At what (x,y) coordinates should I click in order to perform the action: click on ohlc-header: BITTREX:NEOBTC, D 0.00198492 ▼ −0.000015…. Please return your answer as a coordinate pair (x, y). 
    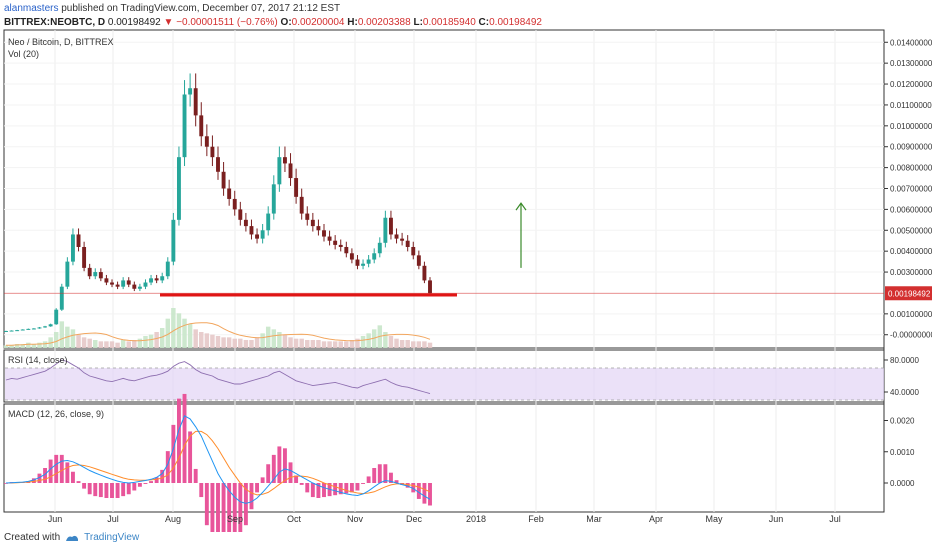
    Looking at the image, I should click on (273, 22).